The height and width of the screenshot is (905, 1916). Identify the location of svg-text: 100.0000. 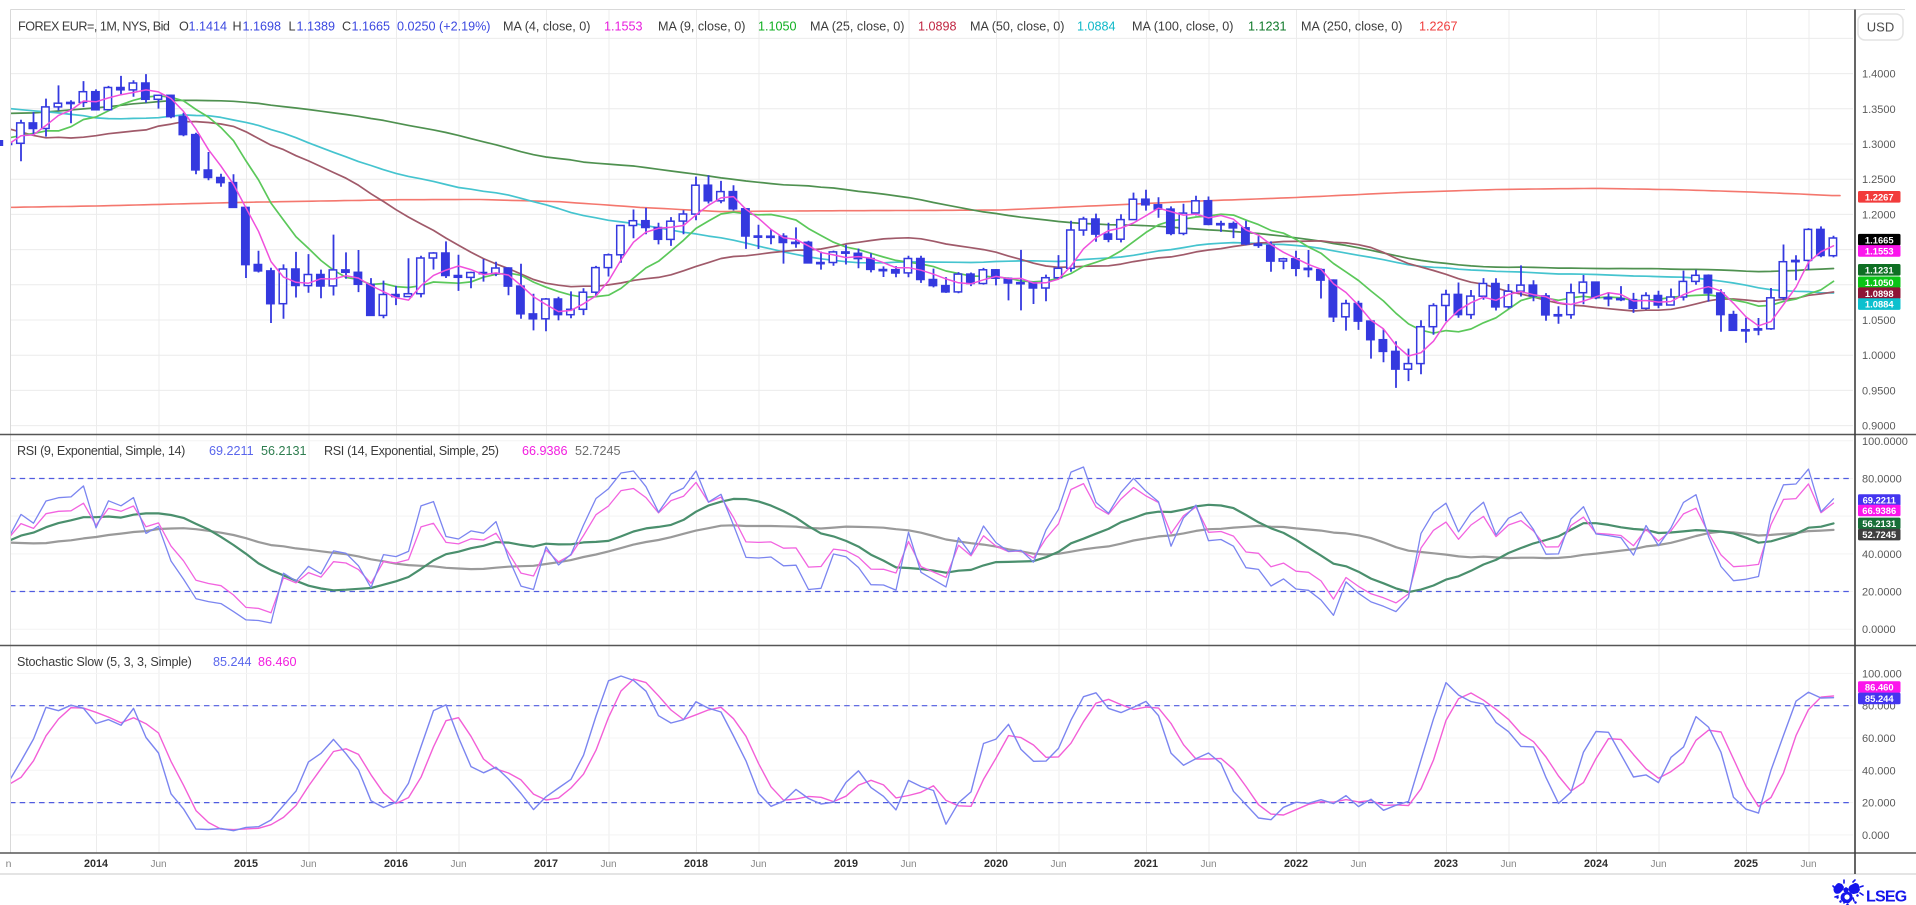
(1885, 442).